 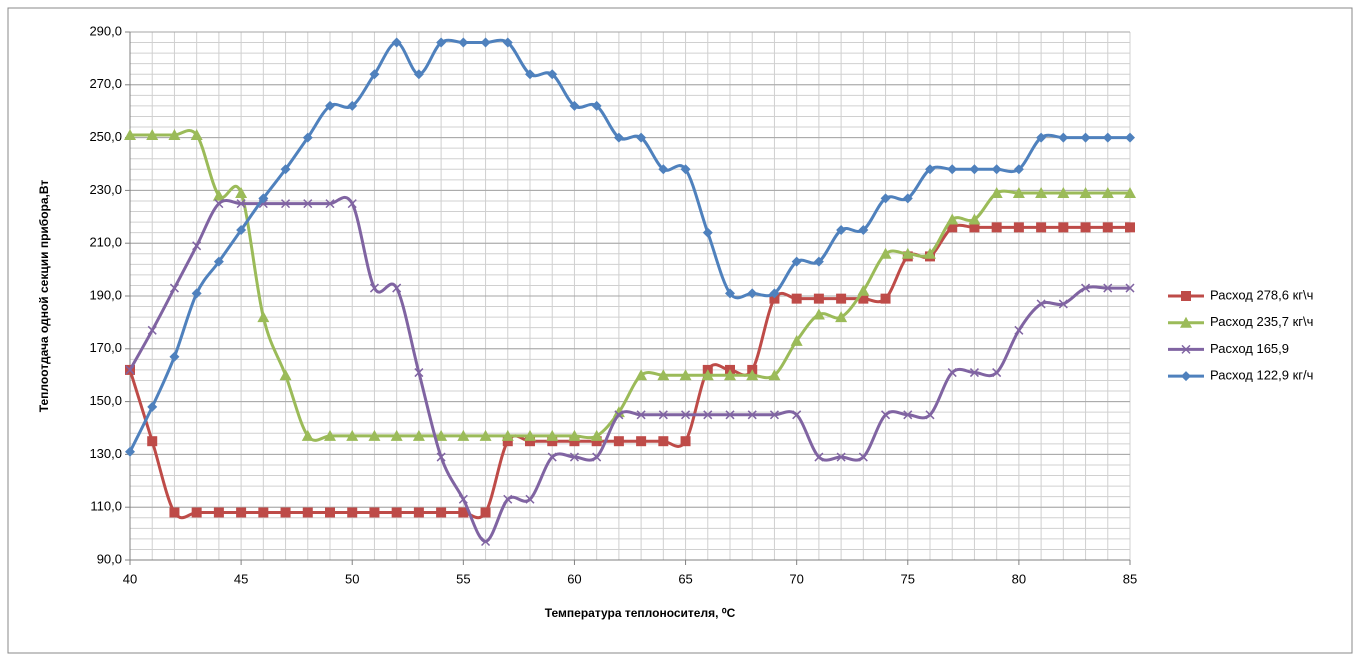 I want to click on x-tick-label: 45, so click(x=241, y=578).